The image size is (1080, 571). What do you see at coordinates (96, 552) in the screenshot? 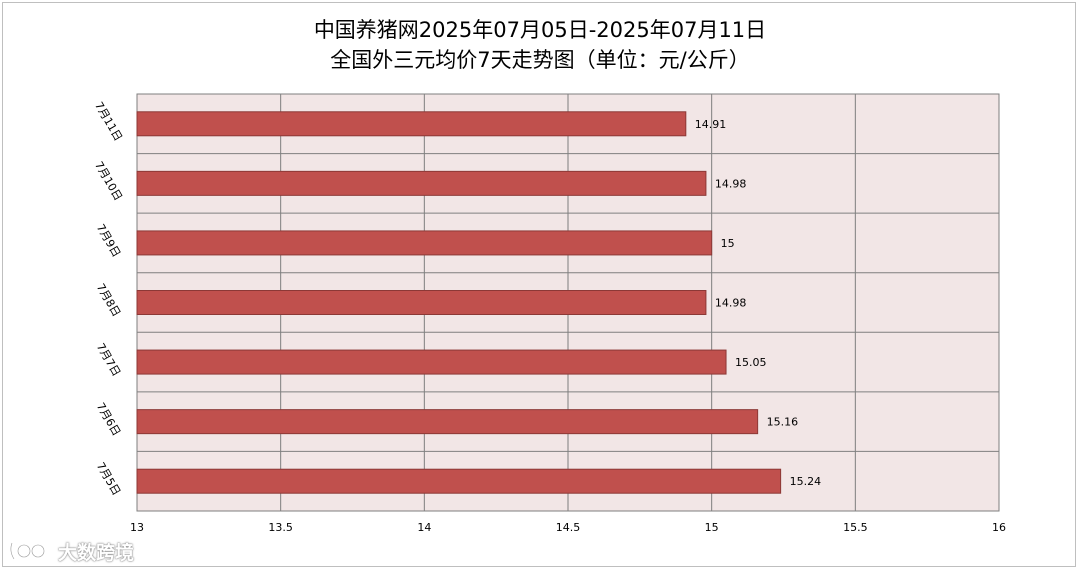
I see `watermark-text: 大数跨境` at bounding box center [96, 552].